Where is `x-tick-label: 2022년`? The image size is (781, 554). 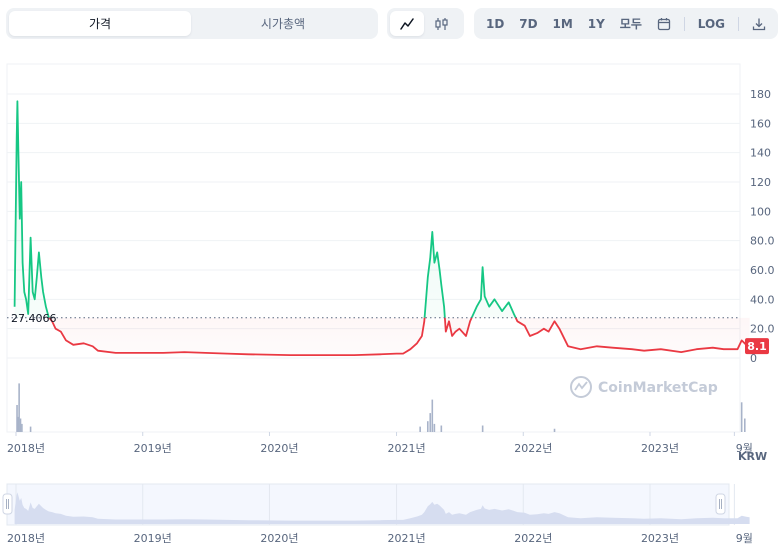
x-tick-label: 2022년 is located at coordinates (533, 448).